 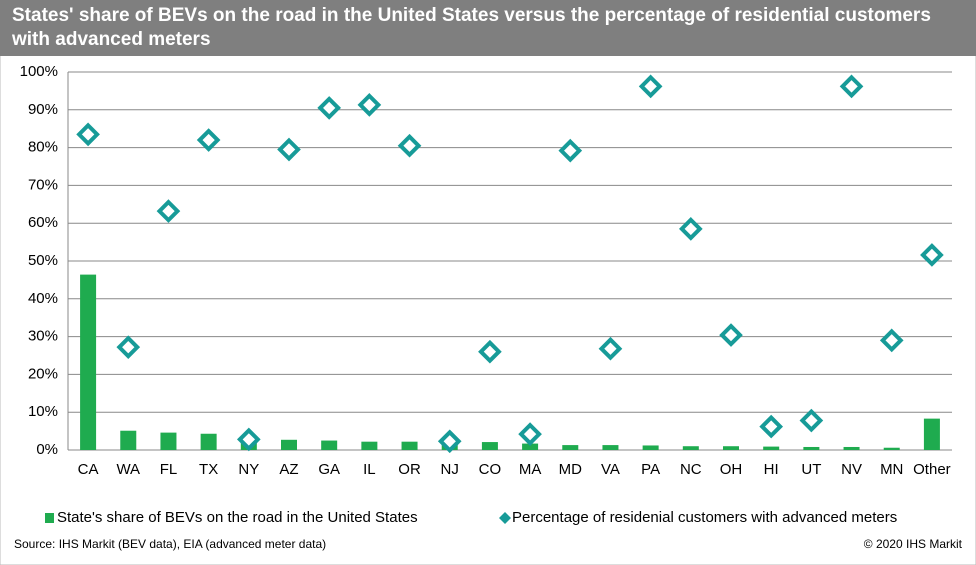 What do you see at coordinates (691, 469) in the screenshot?
I see `x-tick-label: NC` at bounding box center [691, 469].